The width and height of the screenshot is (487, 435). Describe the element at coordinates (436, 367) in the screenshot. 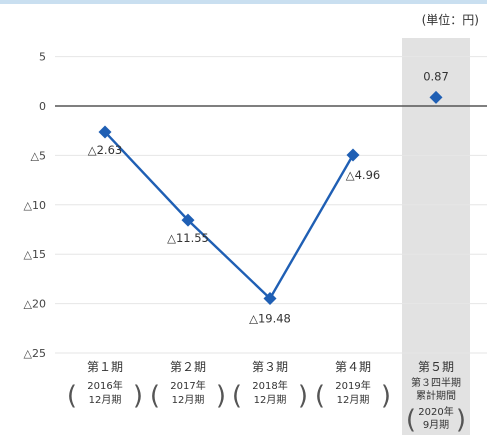

I see `category-label: 第５期` at that location.